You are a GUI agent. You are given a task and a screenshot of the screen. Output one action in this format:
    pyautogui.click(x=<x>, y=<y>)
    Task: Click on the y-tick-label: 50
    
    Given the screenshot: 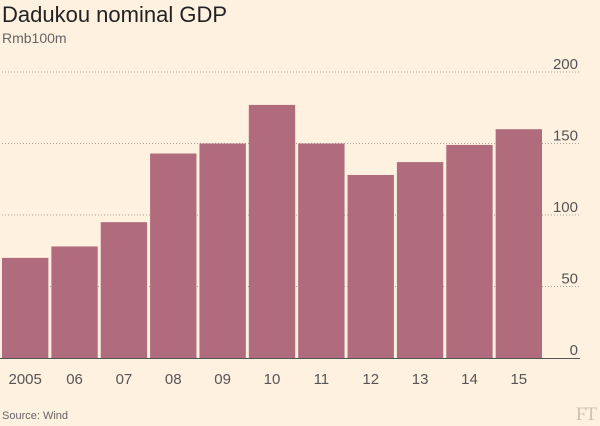 What is the action you would take?
    pyautogui.click(x=569, y=279)
    